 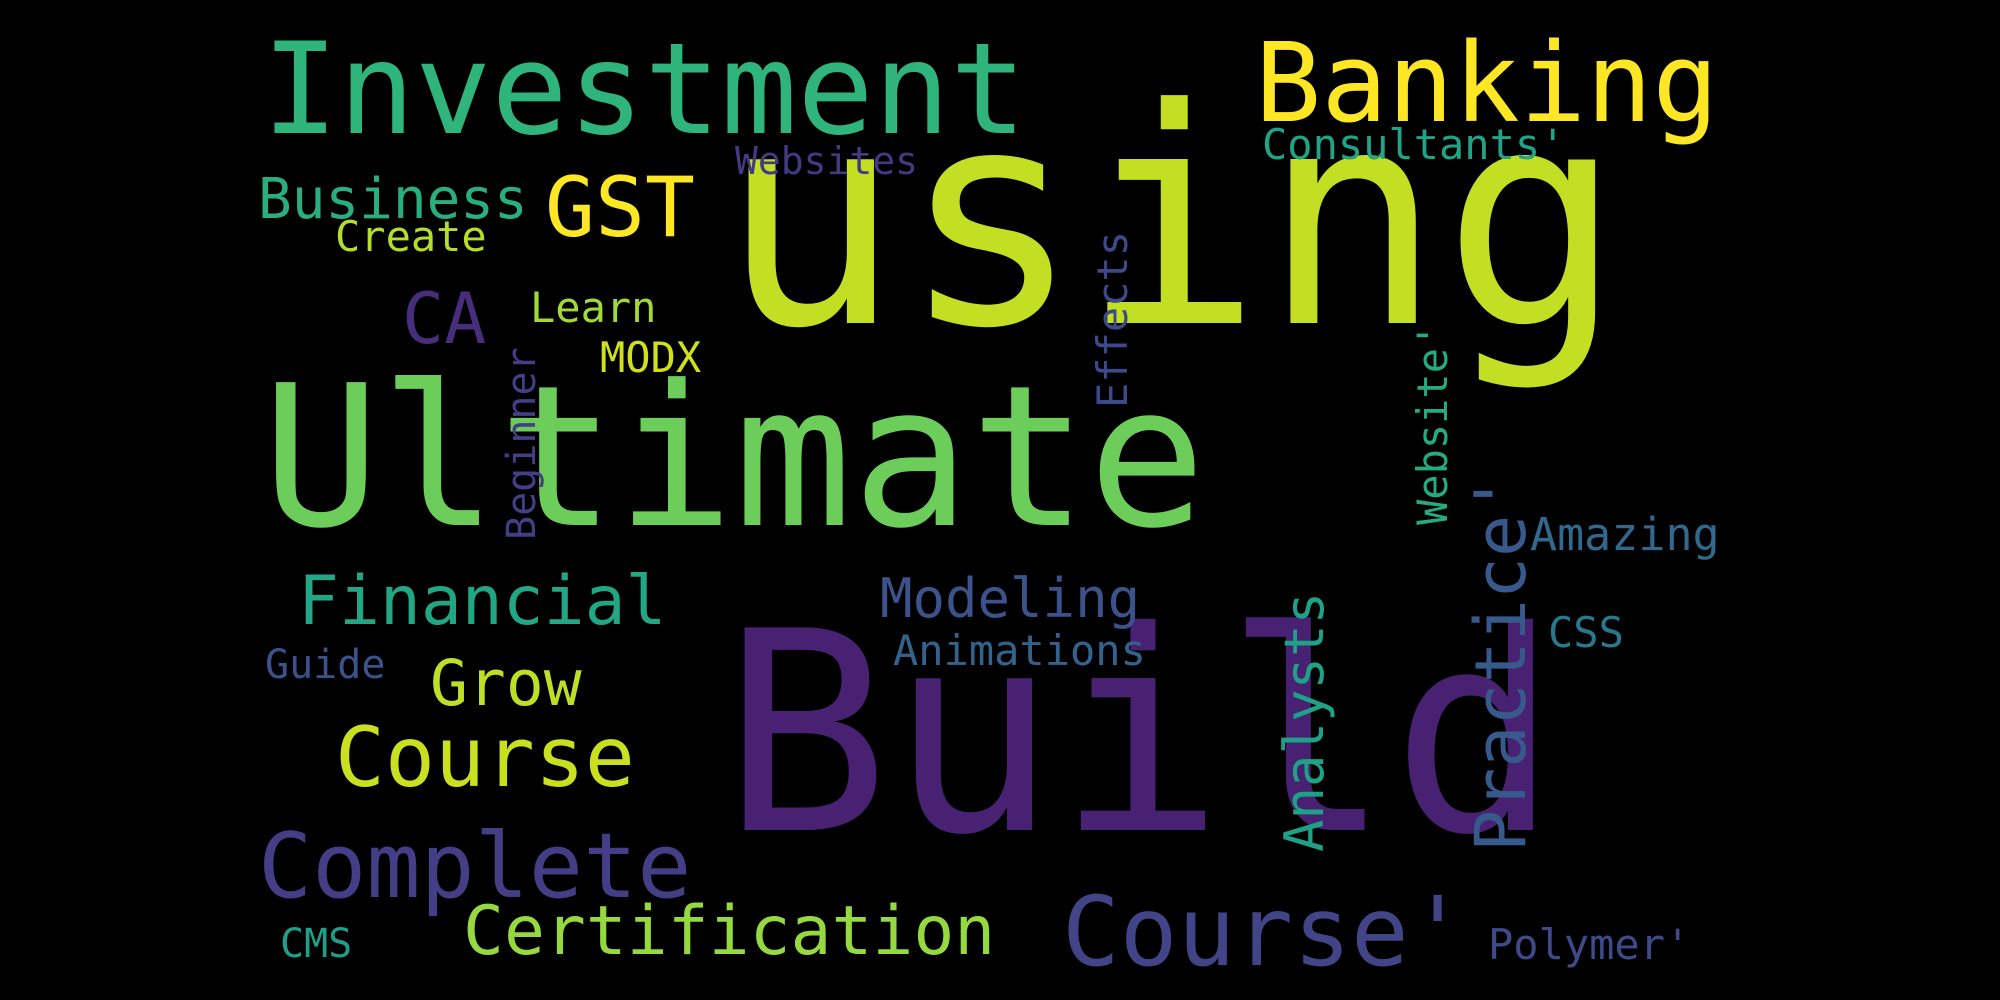 What do you see at coordinates (1112, 319) in the screenshot?
I see `word-effects: Effects` at bounding box center [1112, 319].